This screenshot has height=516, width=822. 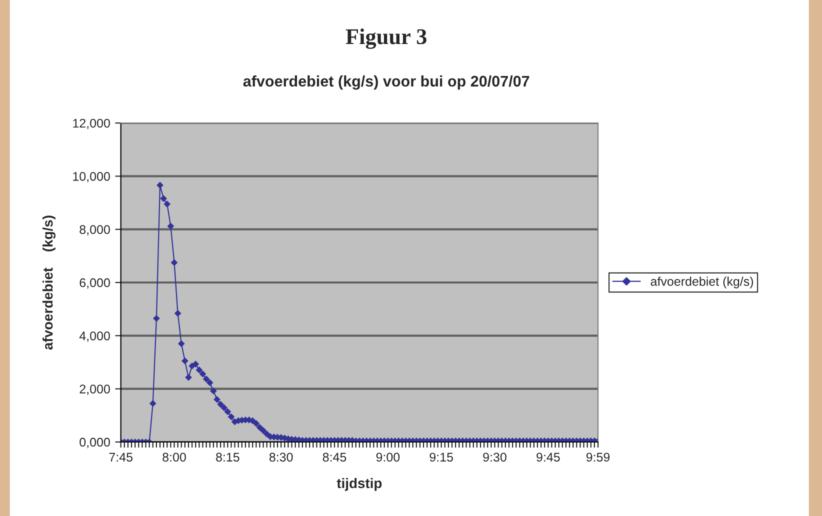 I want to click on x-tick-label: 7:45, so click(x=120, y=457).